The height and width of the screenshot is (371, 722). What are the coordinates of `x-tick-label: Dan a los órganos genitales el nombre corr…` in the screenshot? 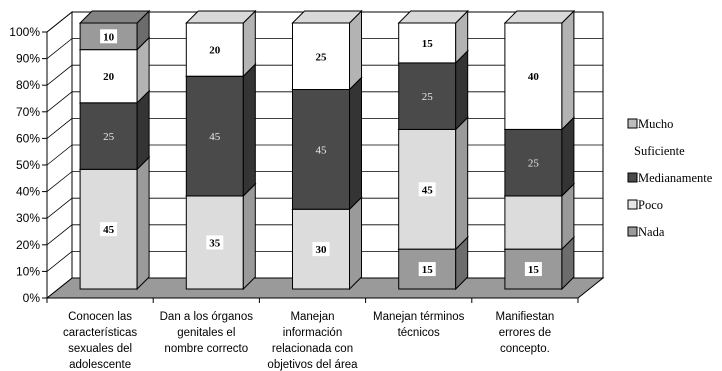 It's located at (207, 333).